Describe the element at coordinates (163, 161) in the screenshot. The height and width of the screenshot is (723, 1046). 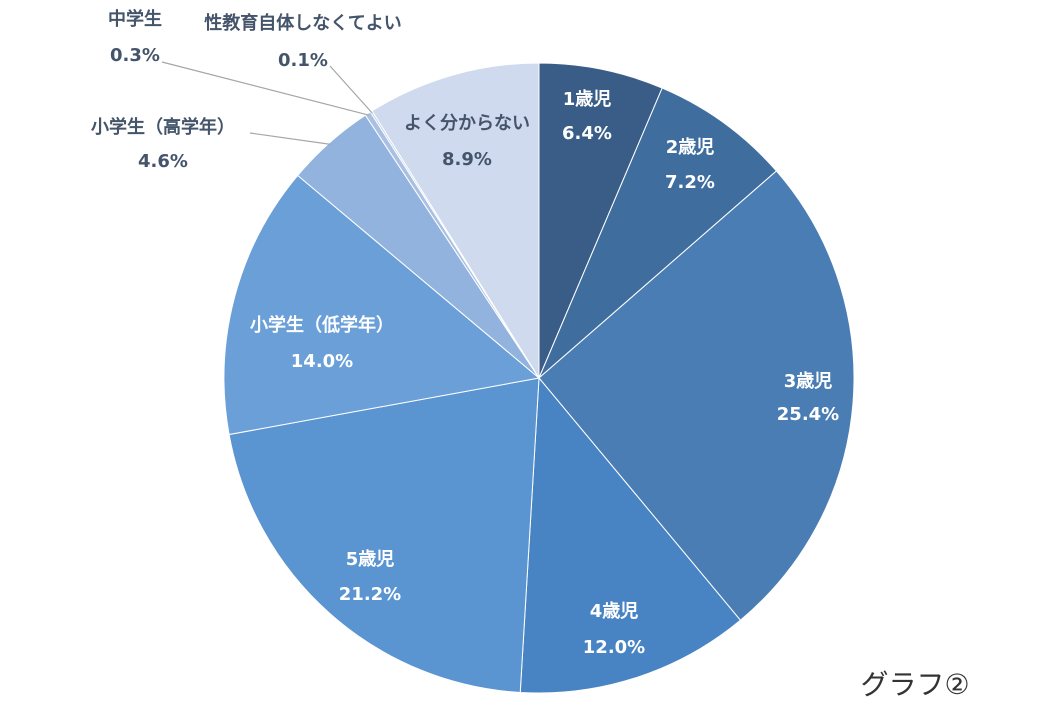
I see `slice-value-label: 4.6%` at that location.